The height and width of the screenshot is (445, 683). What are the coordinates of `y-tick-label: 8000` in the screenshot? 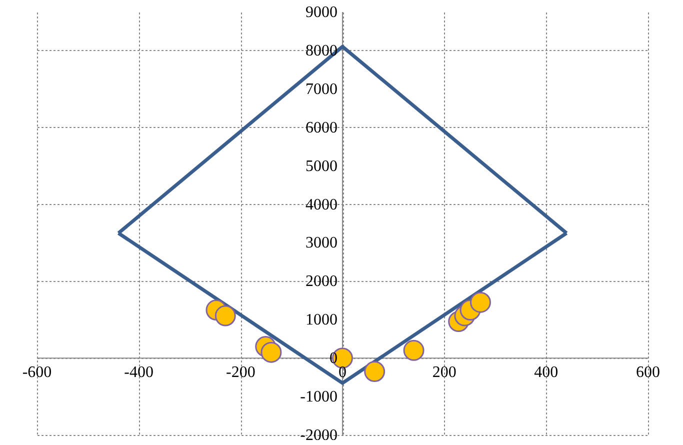 It's located at (322, 51).